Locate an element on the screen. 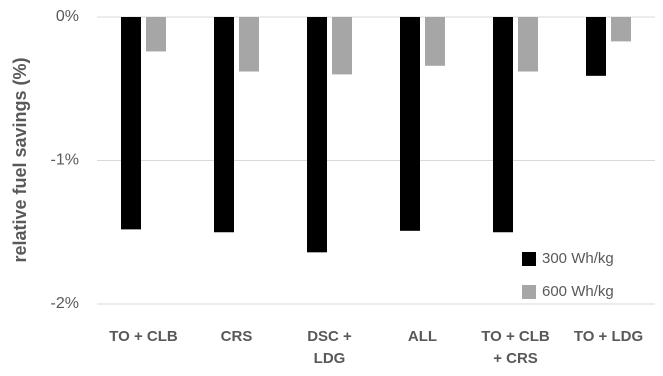 This screenshot has width=663, height=376. y-axis-ticks: 0% -1% -2% is located at coordinates (65, 160).